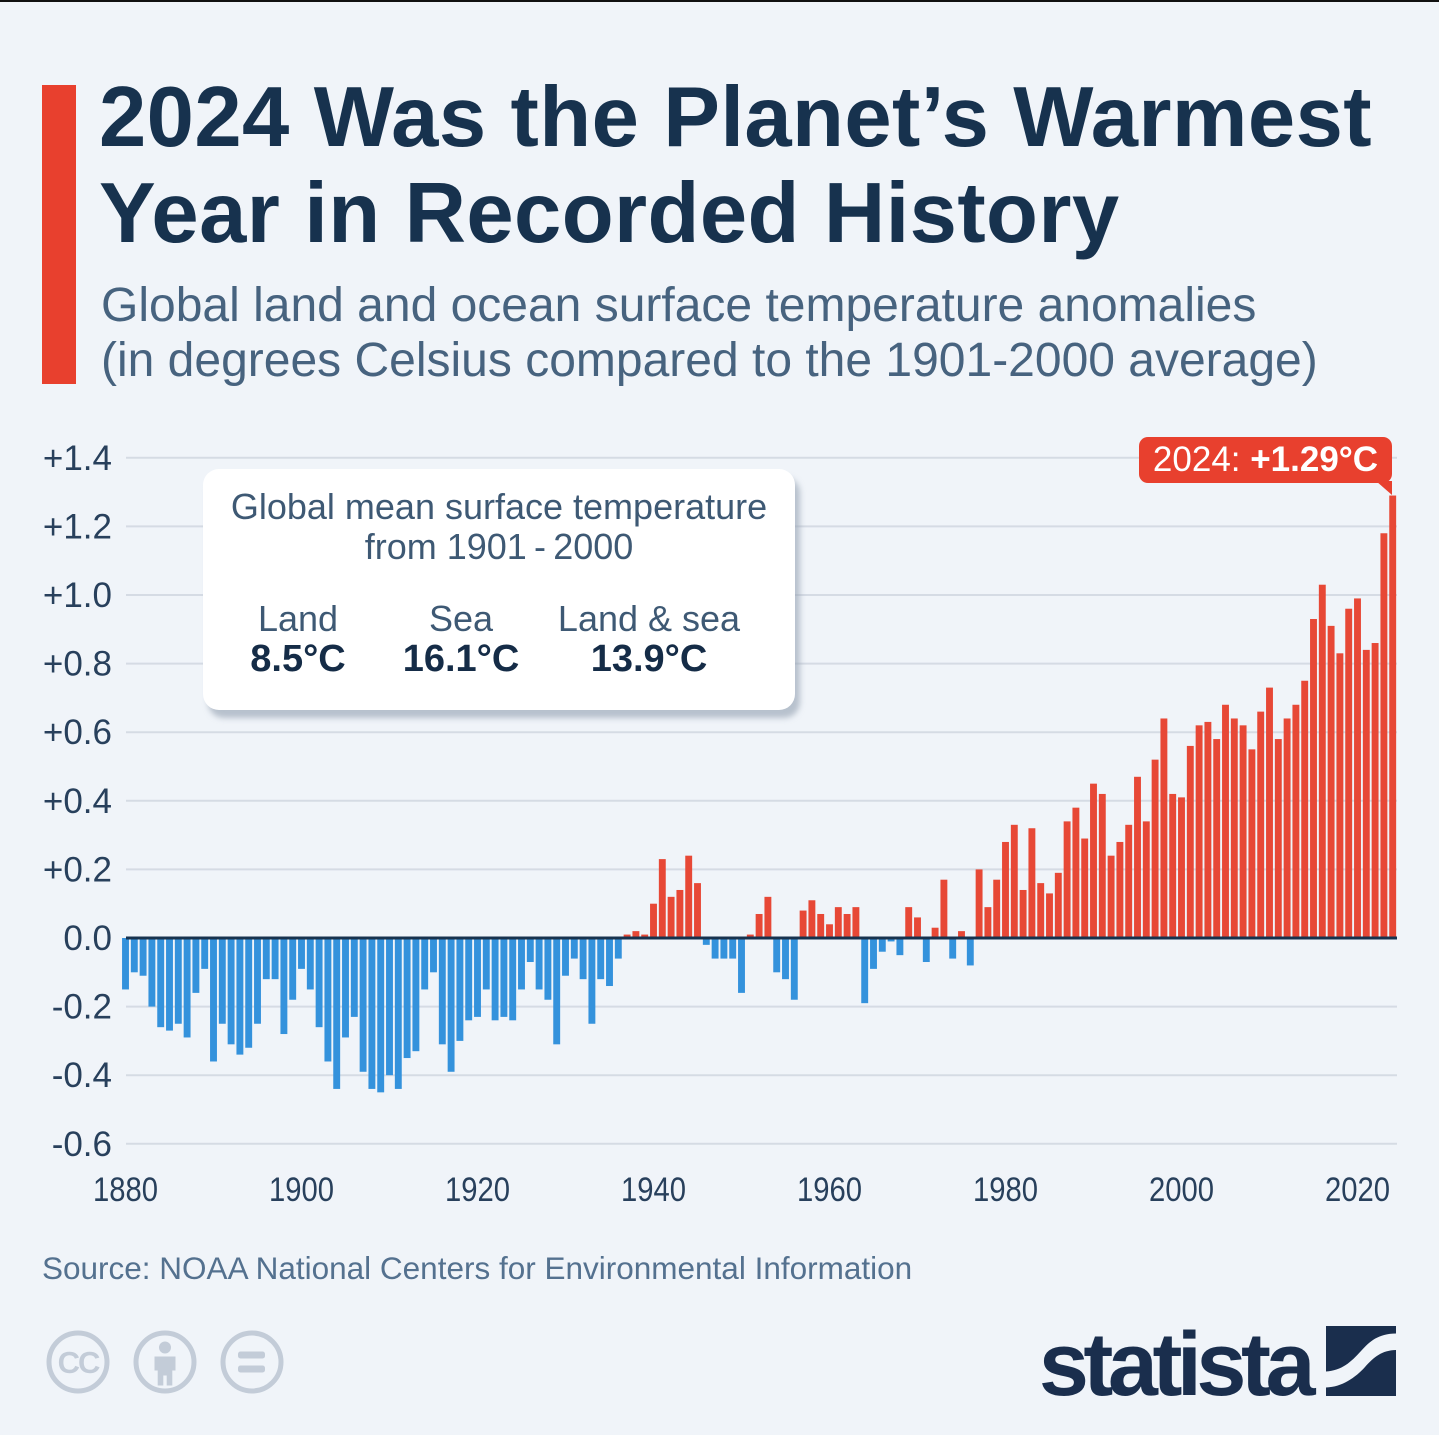 The image size is (1439, 1435). I want to click on svg-text: -0.2, so click(82, 1007).